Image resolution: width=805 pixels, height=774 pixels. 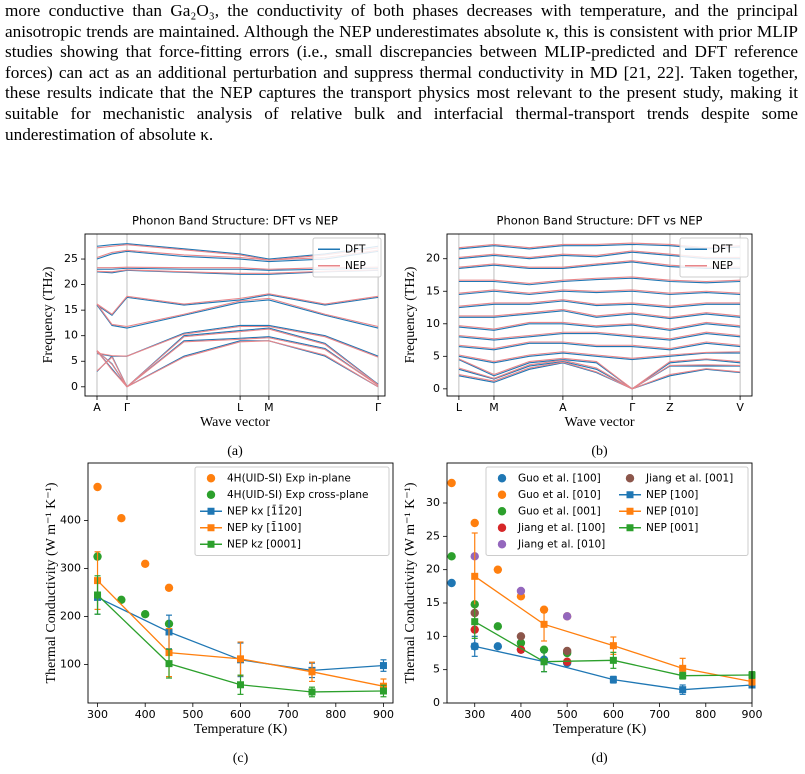 I want to click on y-tick-label: 10, so click(x=433, y=323).